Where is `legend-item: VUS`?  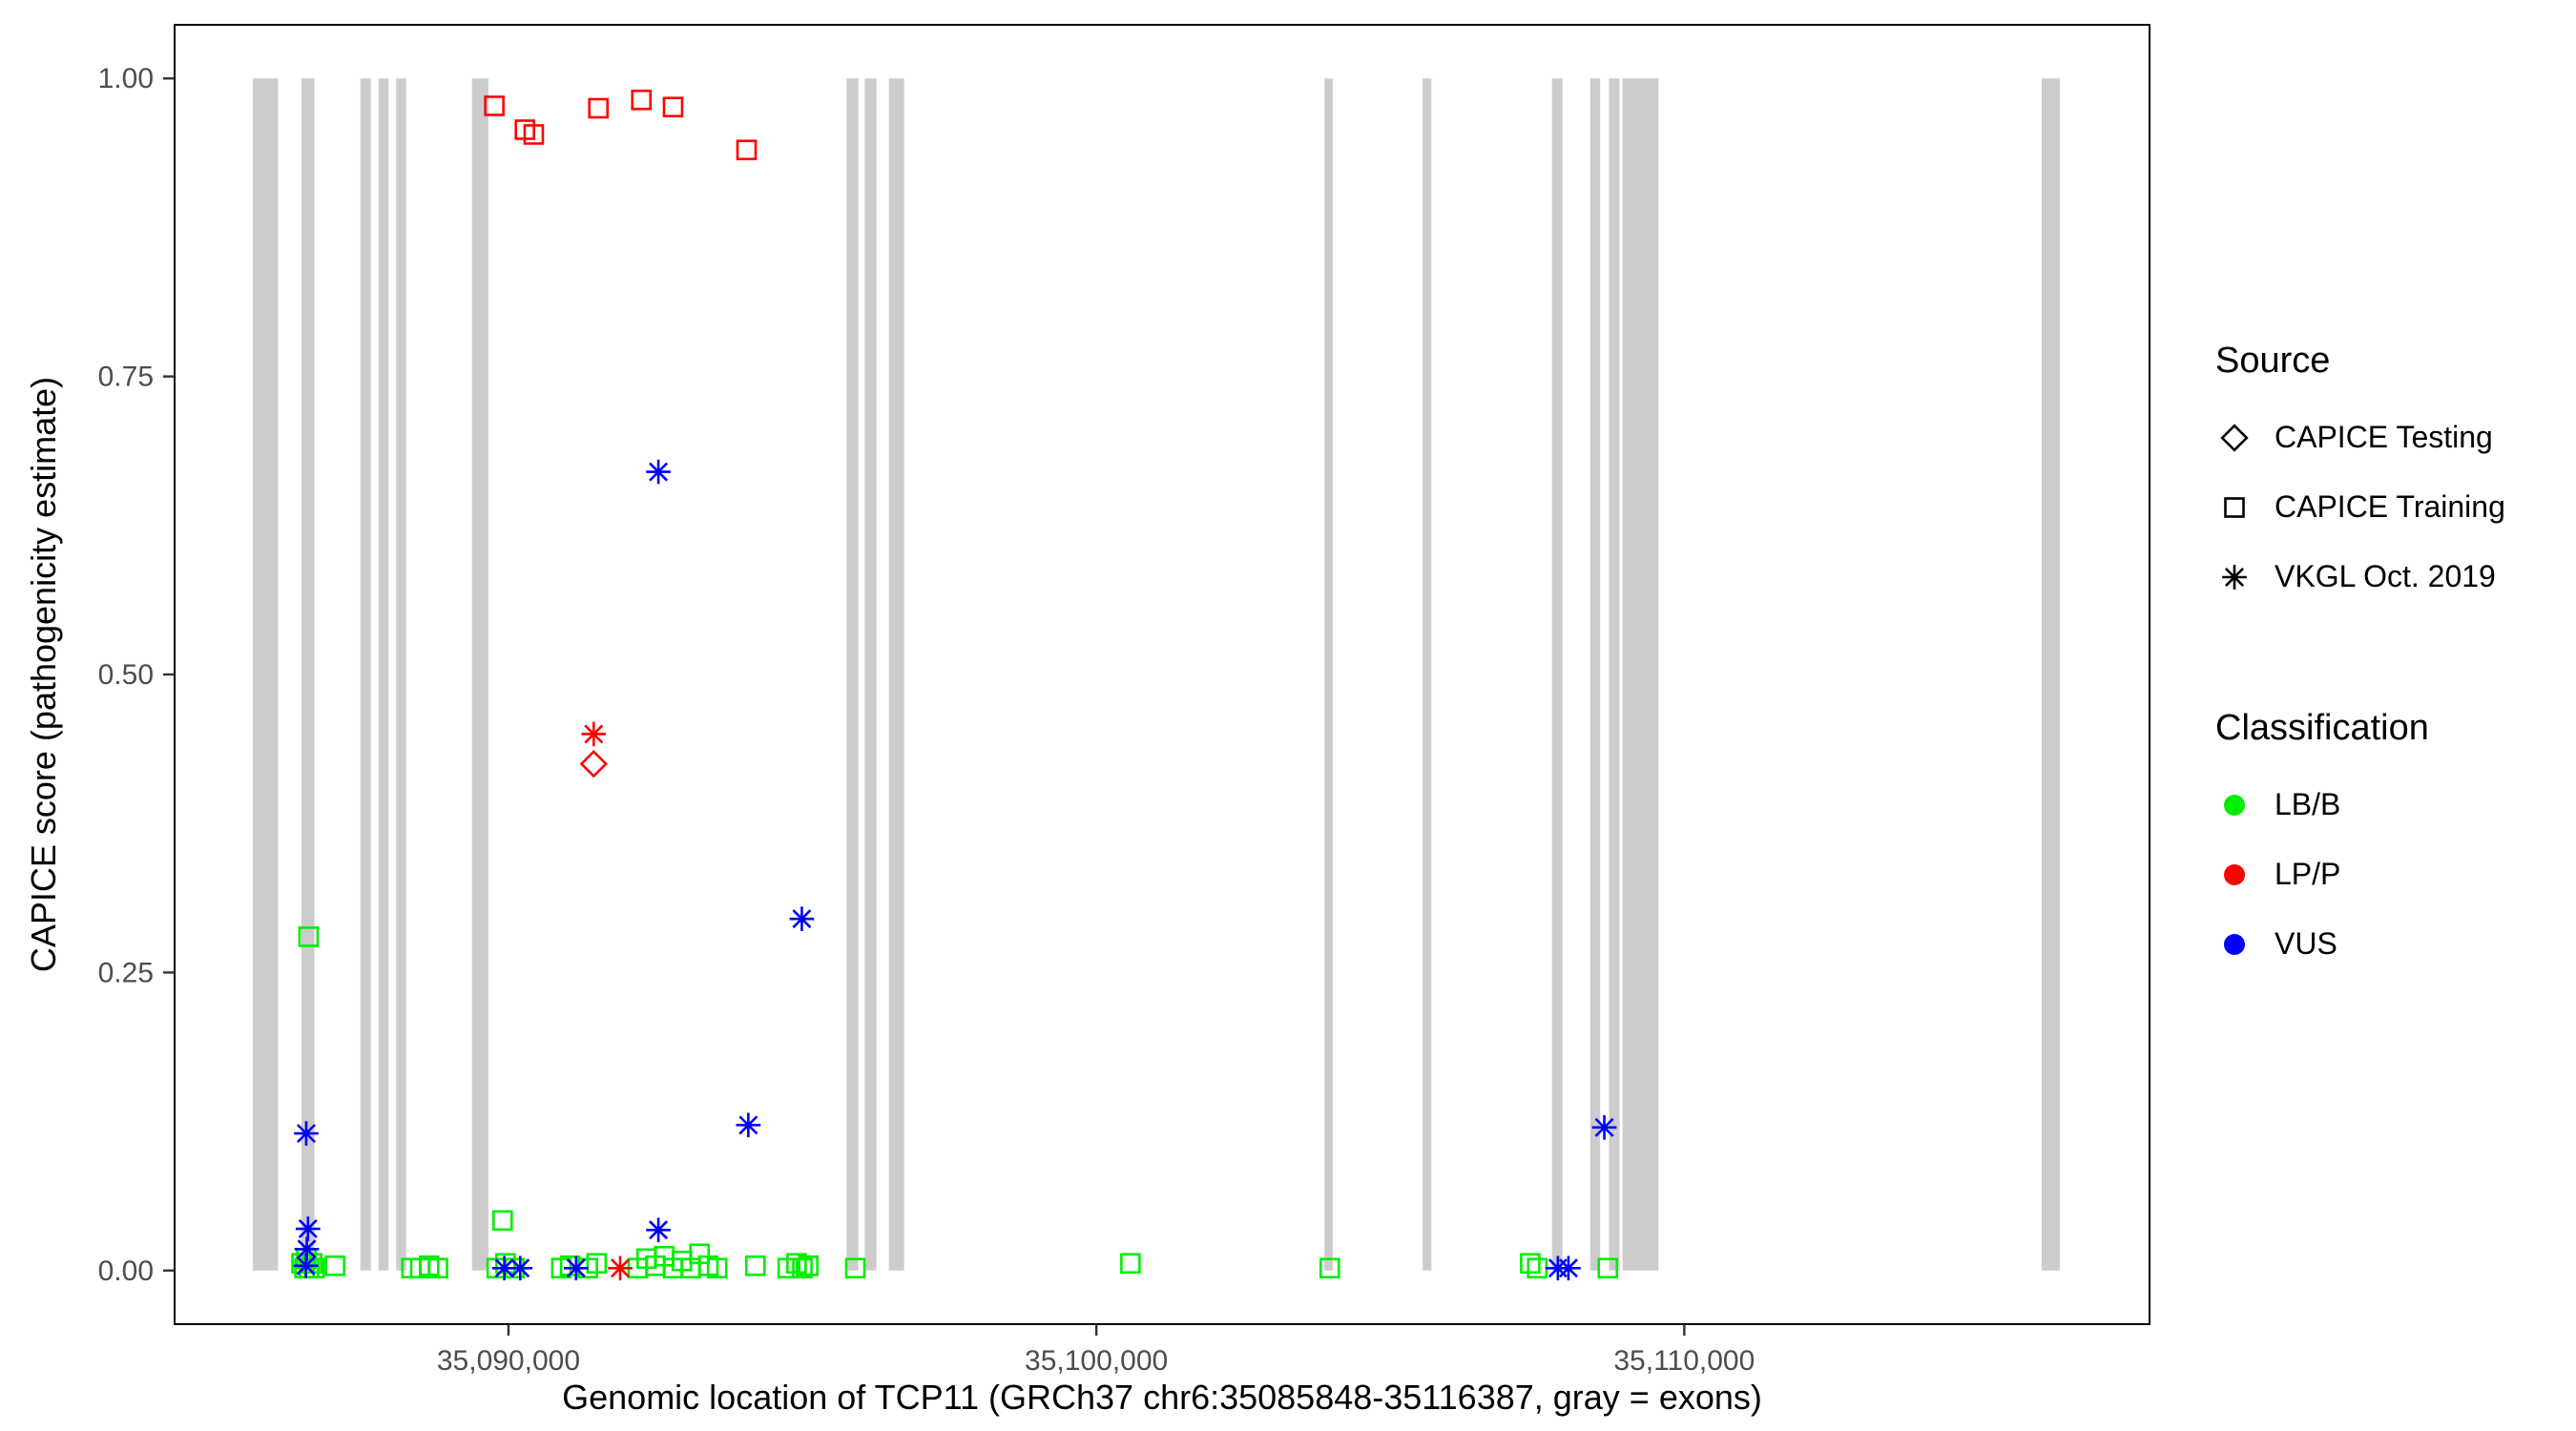
legend-item: VUS is located at coordinates (2360, 944).